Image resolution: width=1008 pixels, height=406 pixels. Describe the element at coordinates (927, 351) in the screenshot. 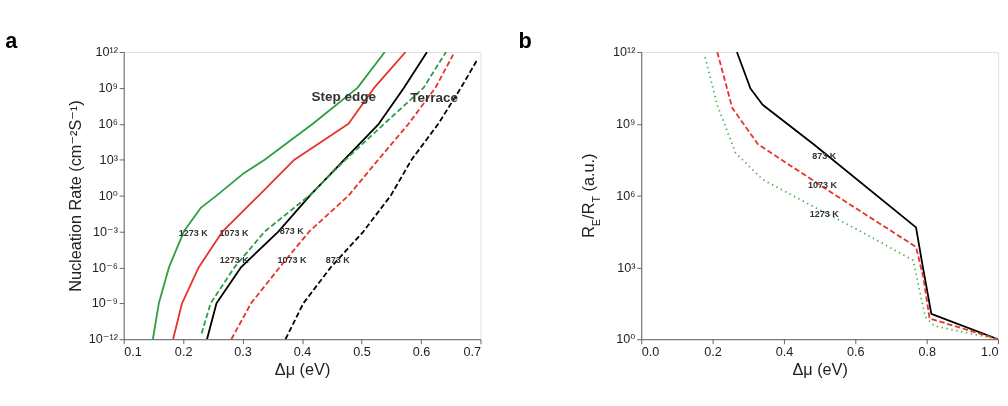

I see `x-tick-label: 0.8` at that location.